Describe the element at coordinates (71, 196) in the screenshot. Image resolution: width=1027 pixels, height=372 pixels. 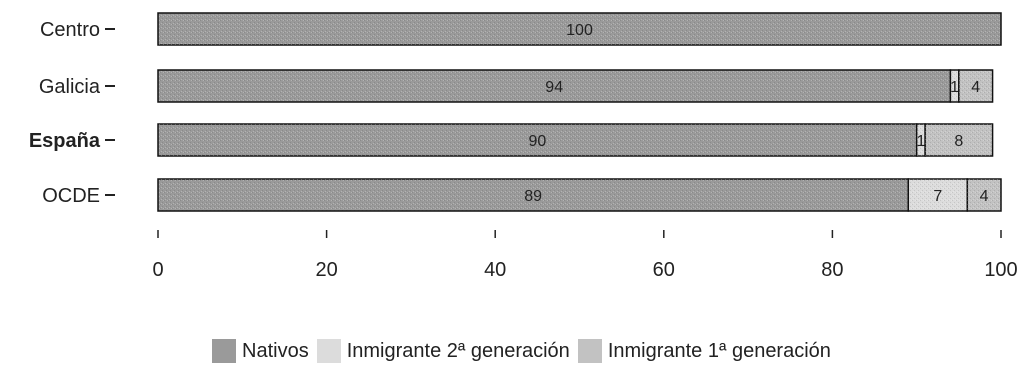
I see `category-label: OCDE` at that location.